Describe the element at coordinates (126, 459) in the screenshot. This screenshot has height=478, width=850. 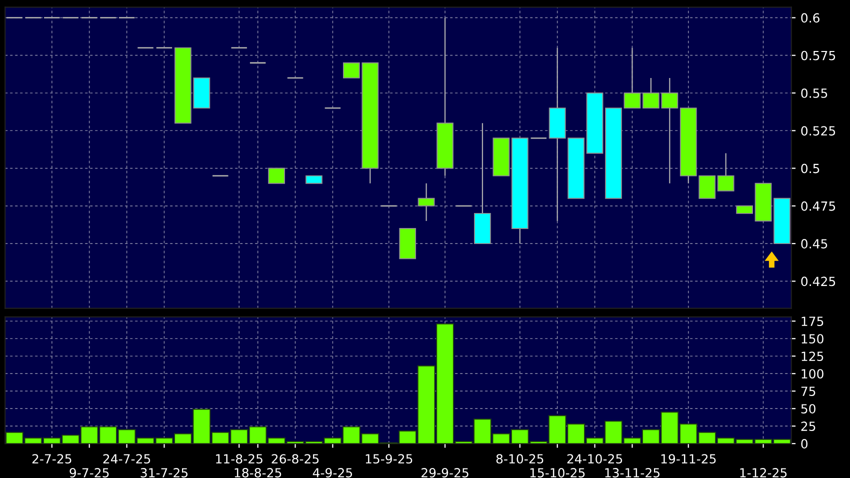
I see `x-tick-label: 24-7-25` at that location.